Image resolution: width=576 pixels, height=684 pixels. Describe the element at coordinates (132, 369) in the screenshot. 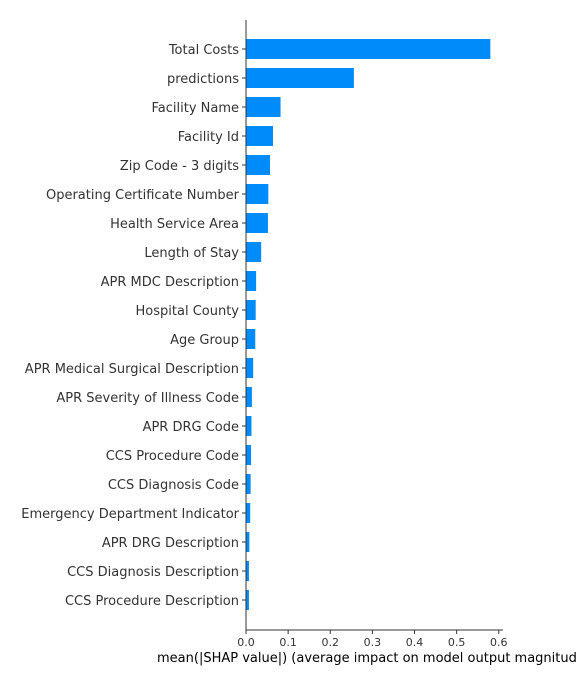

I see `y-tick-label-11: APR Medical Surgical Description` at that location.